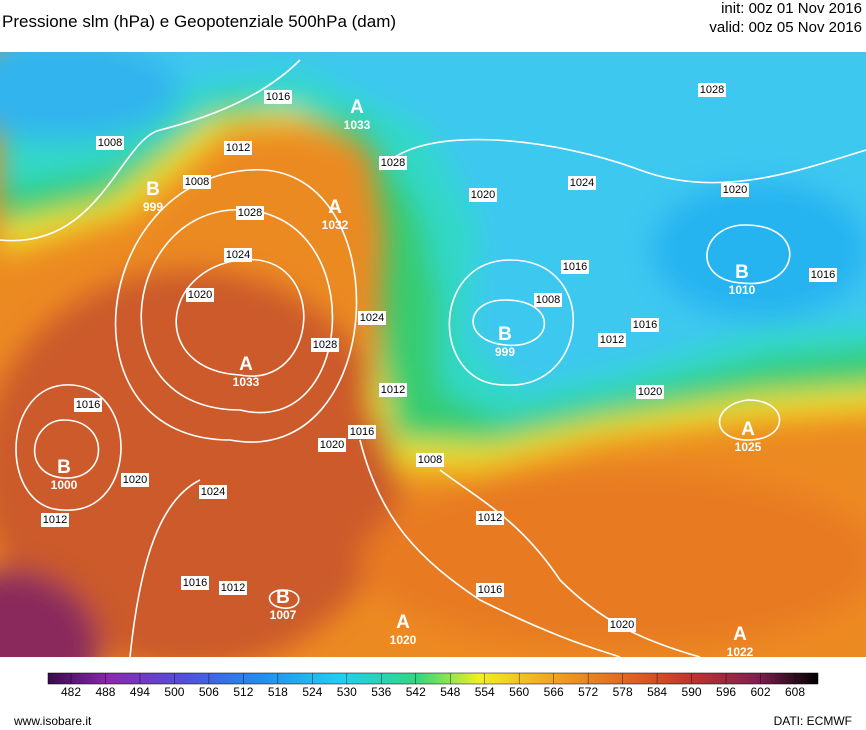 The height and width of the screenshot is (730, 866). Describe the element at coordinates (312, 692) in the screenshot. I see `colorbar-tick-label: 524` at that location.